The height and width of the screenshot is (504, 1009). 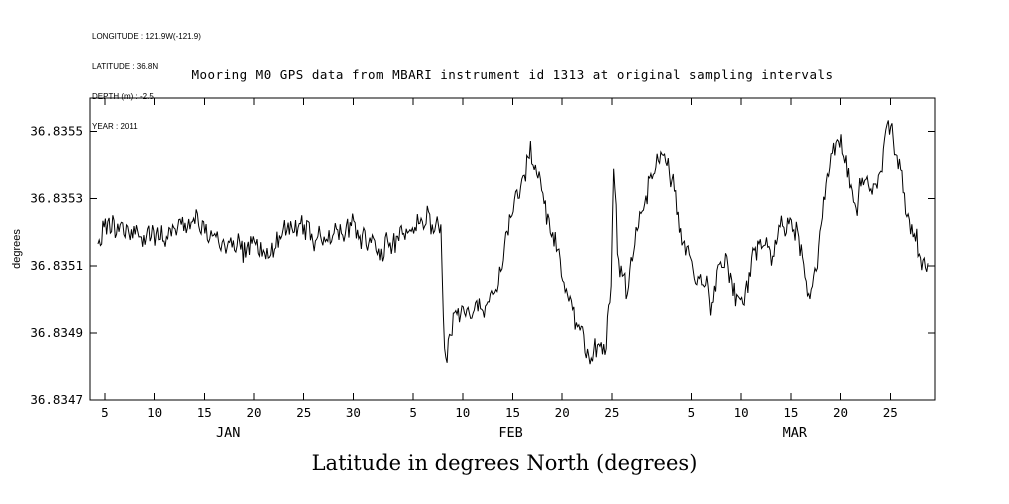 What do you see at coordinates (228, 433) in the screenshot?
I see `month-label: JAN` at bounding box center [228, 433].